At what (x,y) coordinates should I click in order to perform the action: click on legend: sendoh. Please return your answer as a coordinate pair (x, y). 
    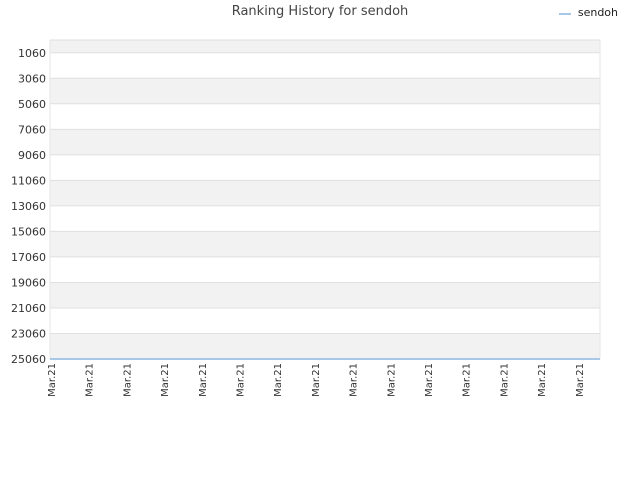
    Looking at the image, I should click on (588, 12).